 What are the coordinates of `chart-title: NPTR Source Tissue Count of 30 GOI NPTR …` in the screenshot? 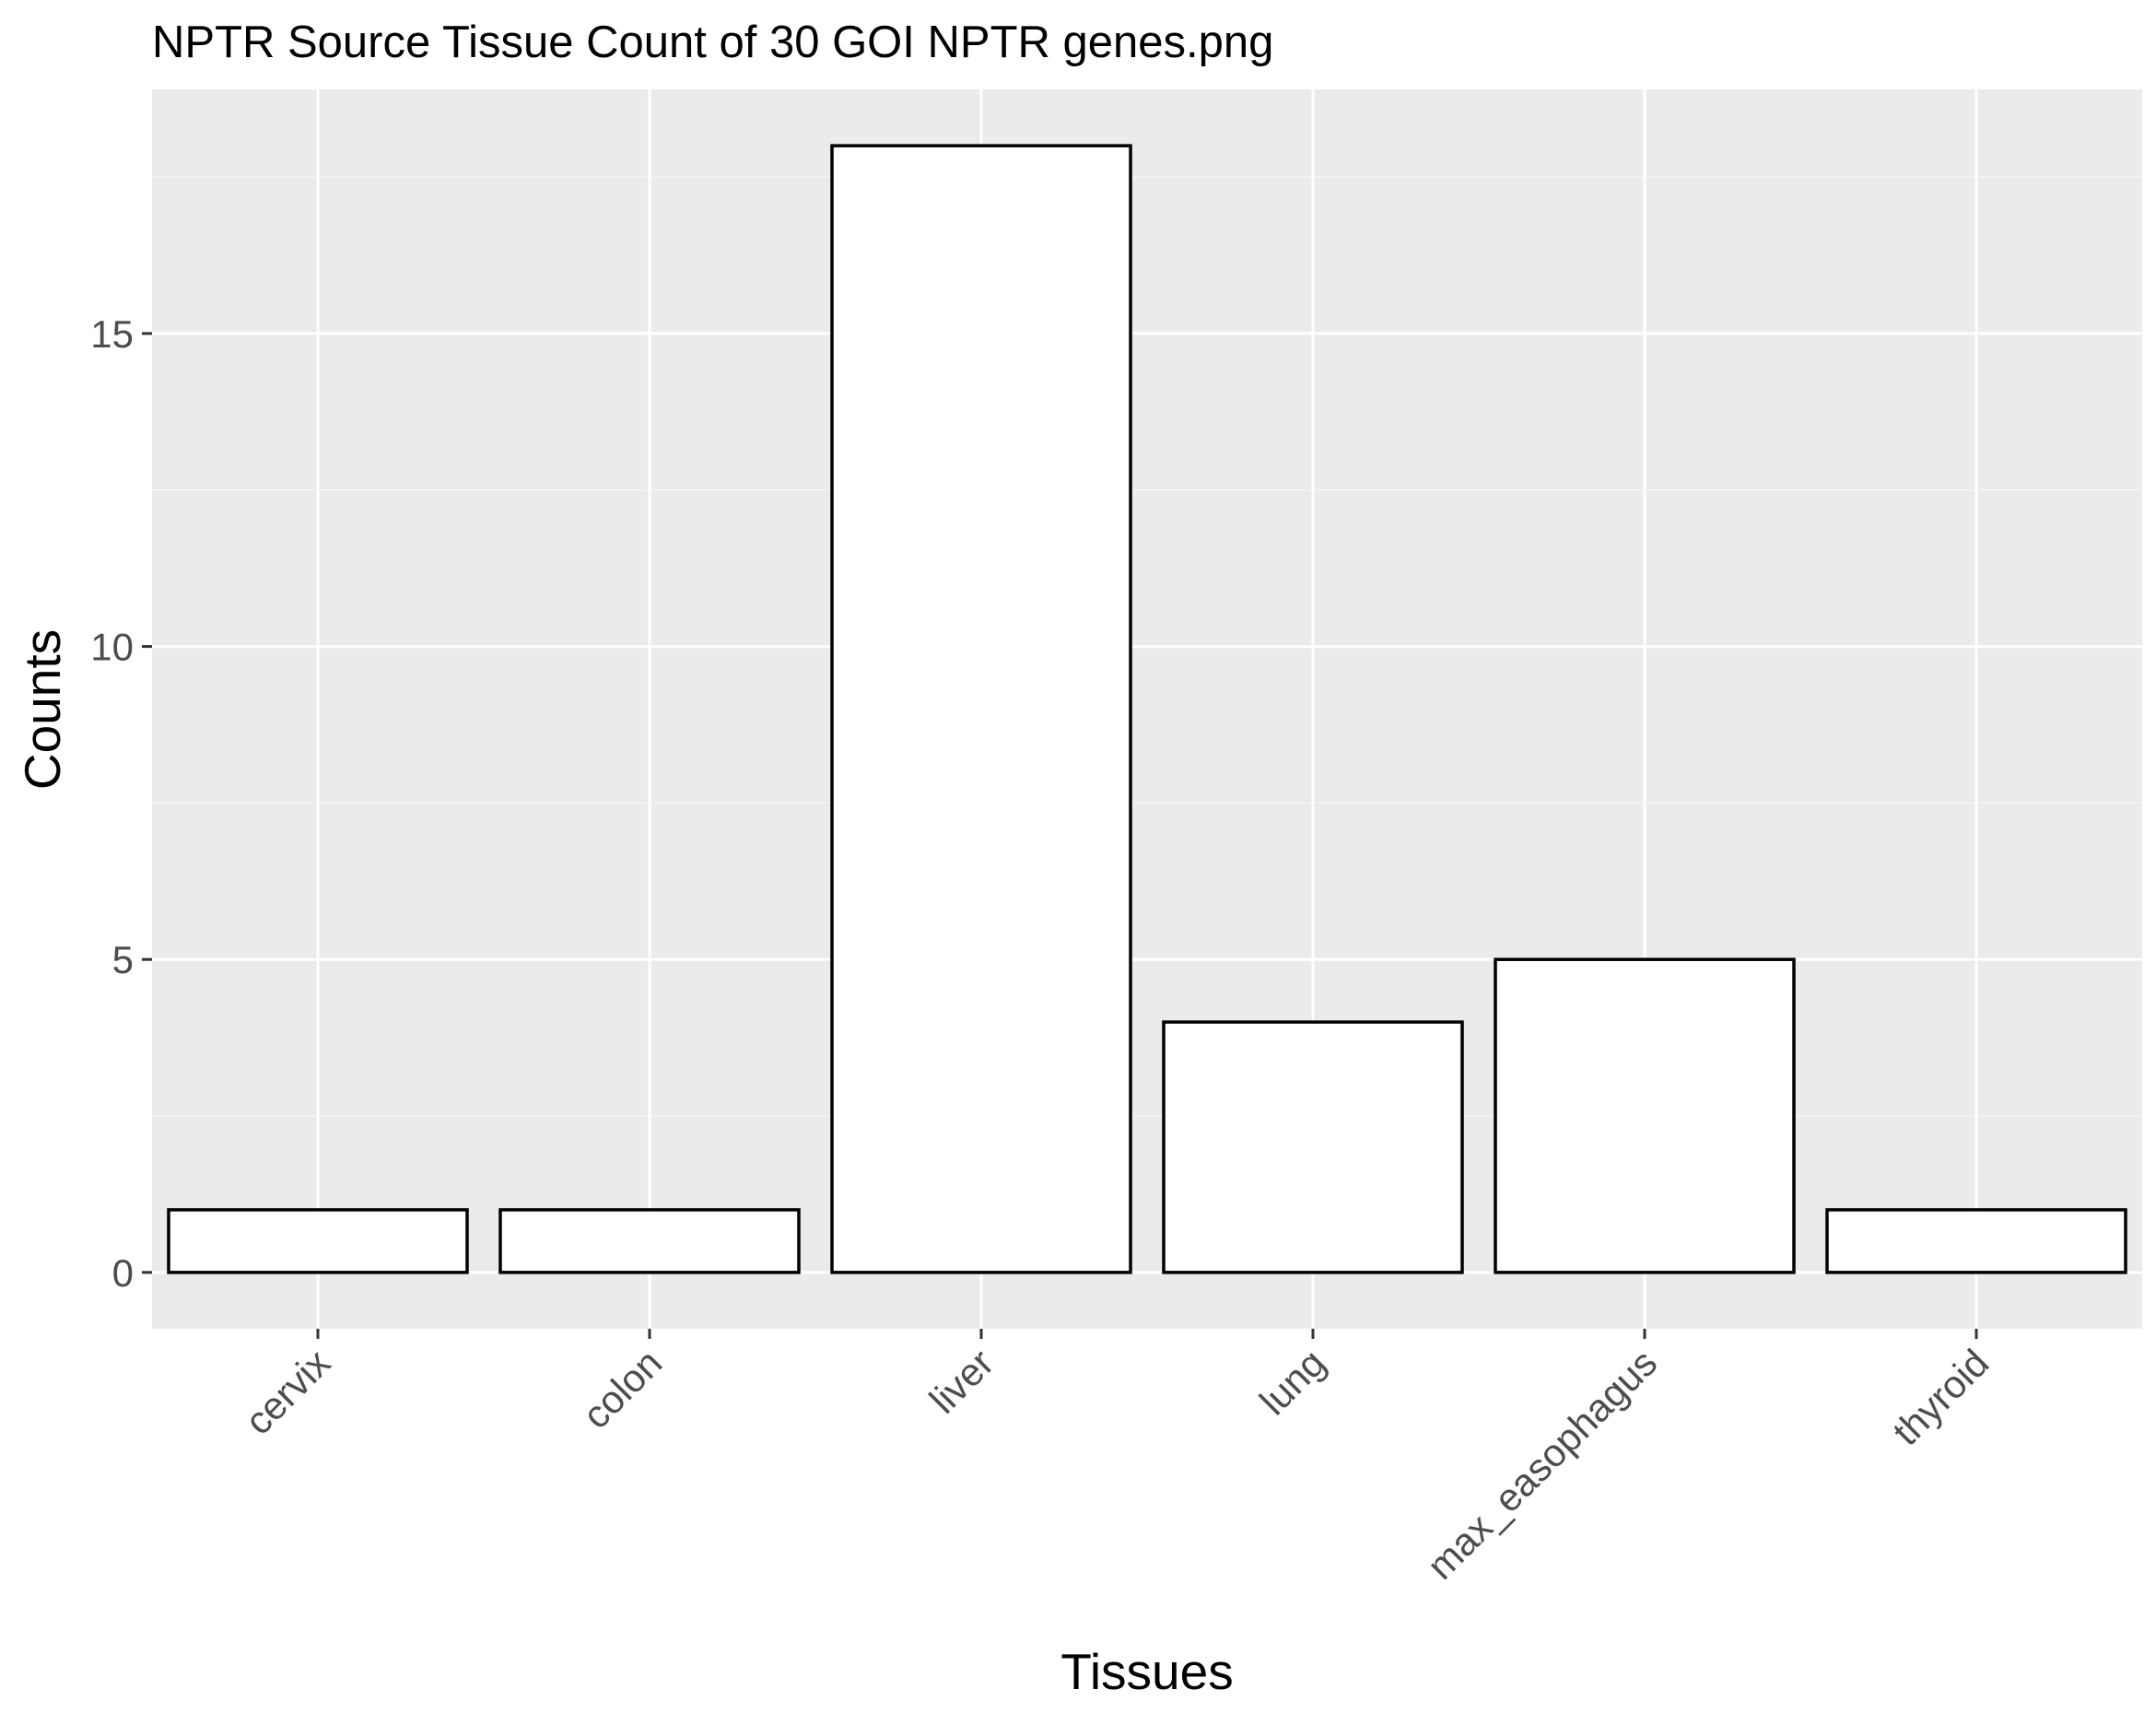 It's located at (712, 42).